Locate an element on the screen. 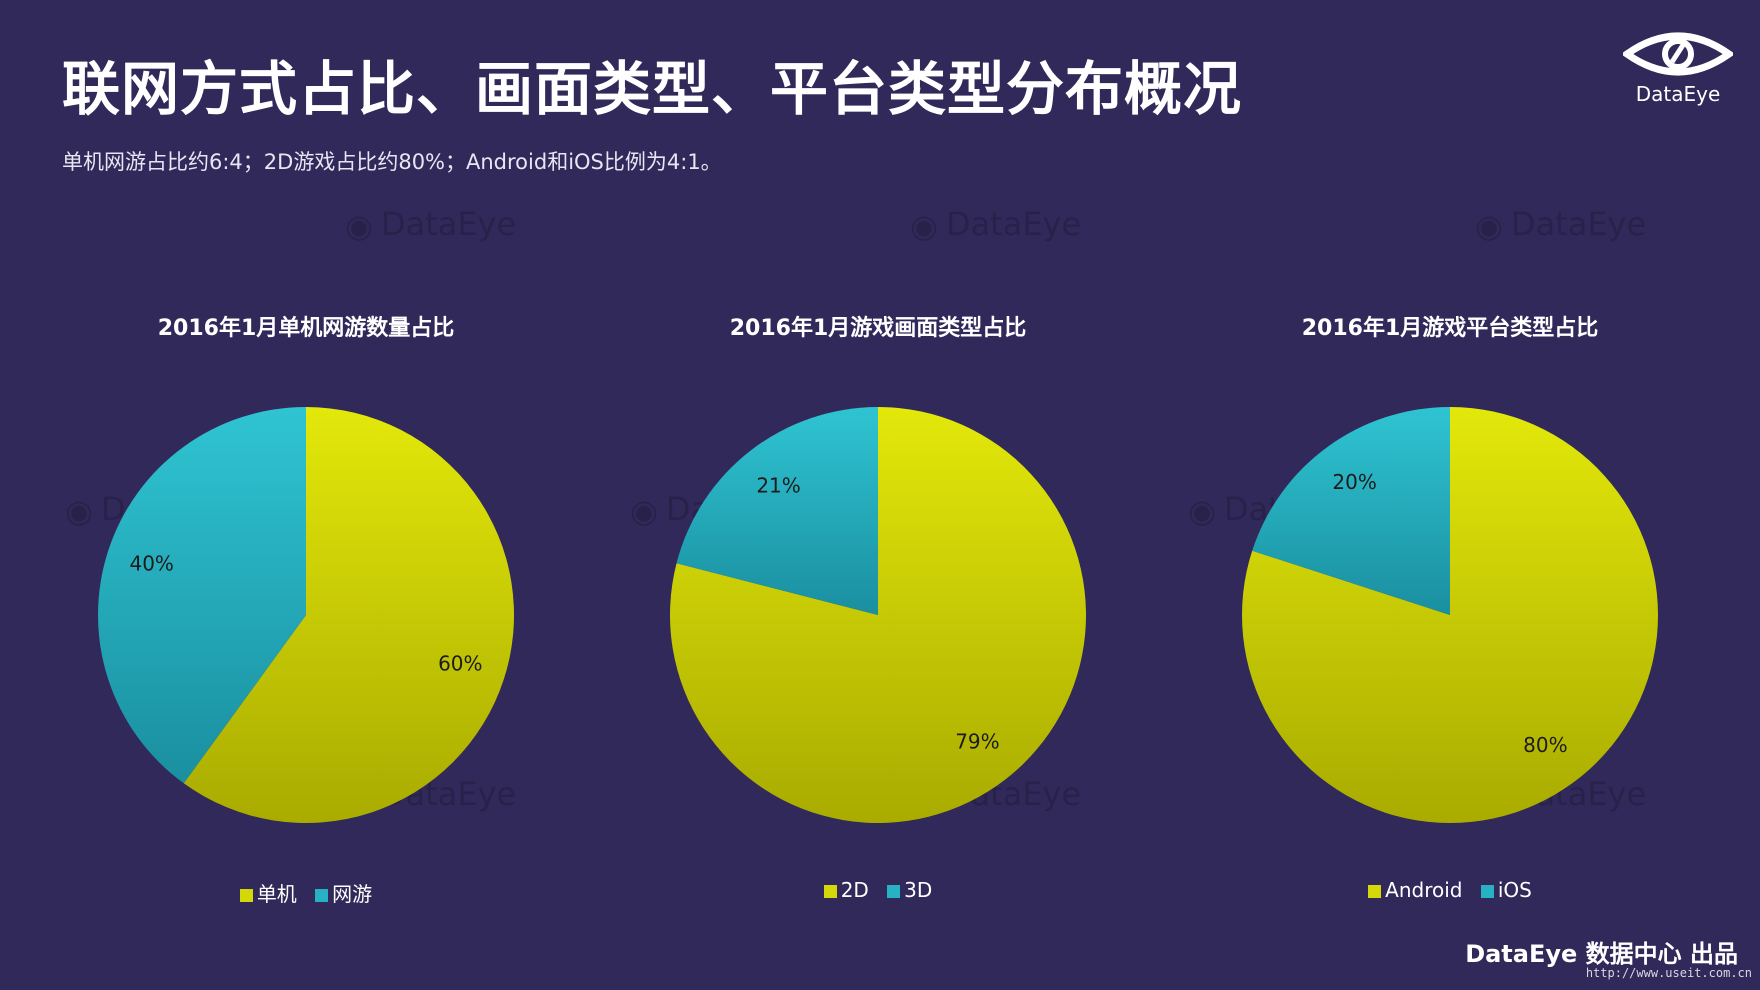 The height and width of the screenshot is (990, 1760). chart-title: 2016年1月游戏平台类型占比 is located at coordinates (1450, 328).